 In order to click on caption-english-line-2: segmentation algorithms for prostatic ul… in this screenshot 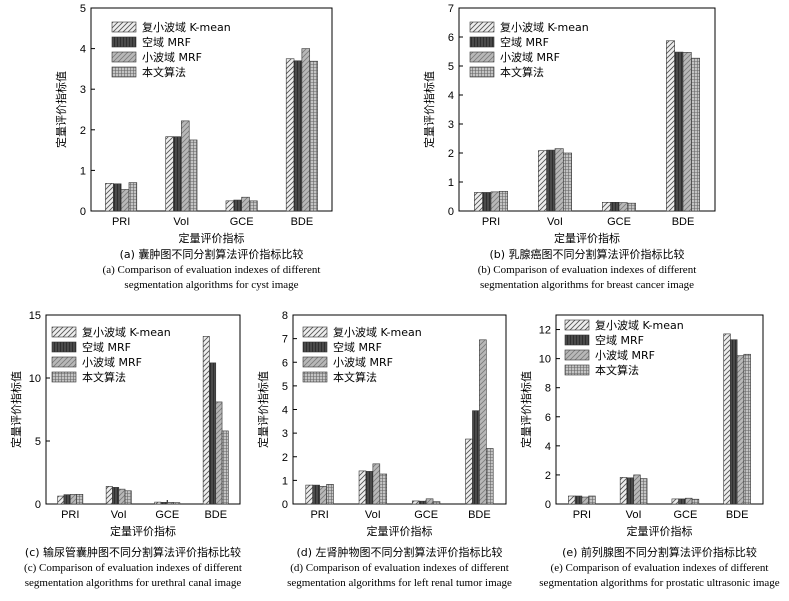, I will do `click(659, 583)`.